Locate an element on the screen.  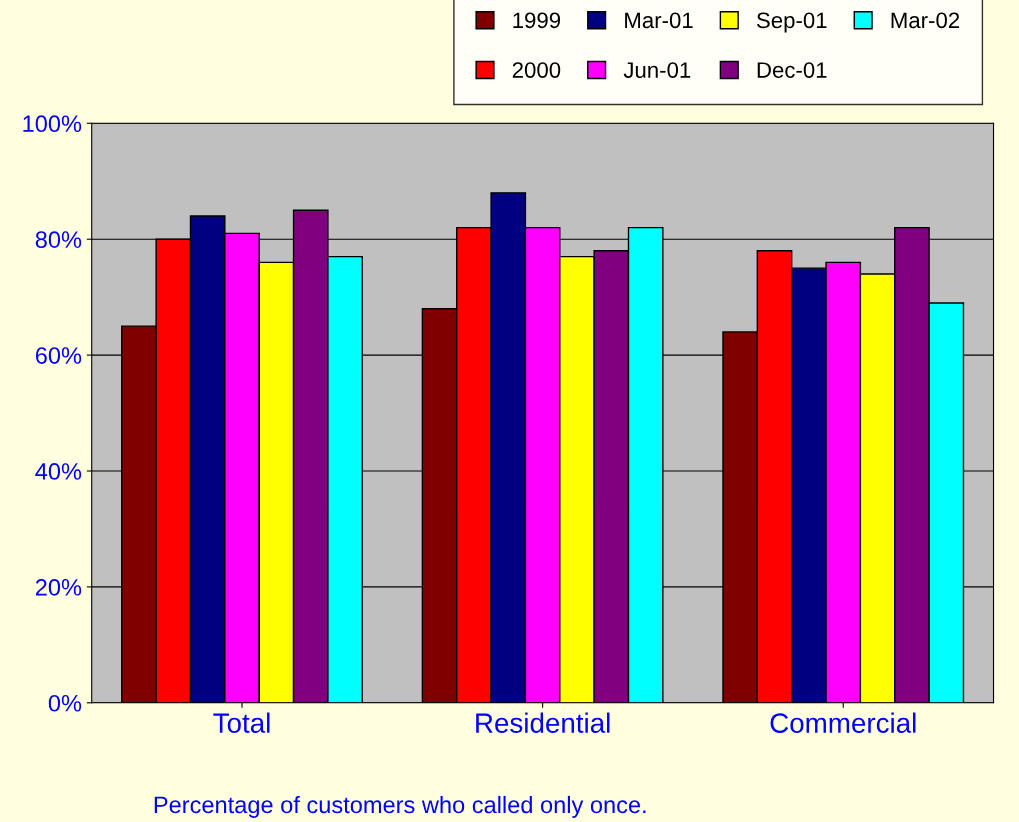
y-tick-label: 100% is located at coordinates (52, 124).